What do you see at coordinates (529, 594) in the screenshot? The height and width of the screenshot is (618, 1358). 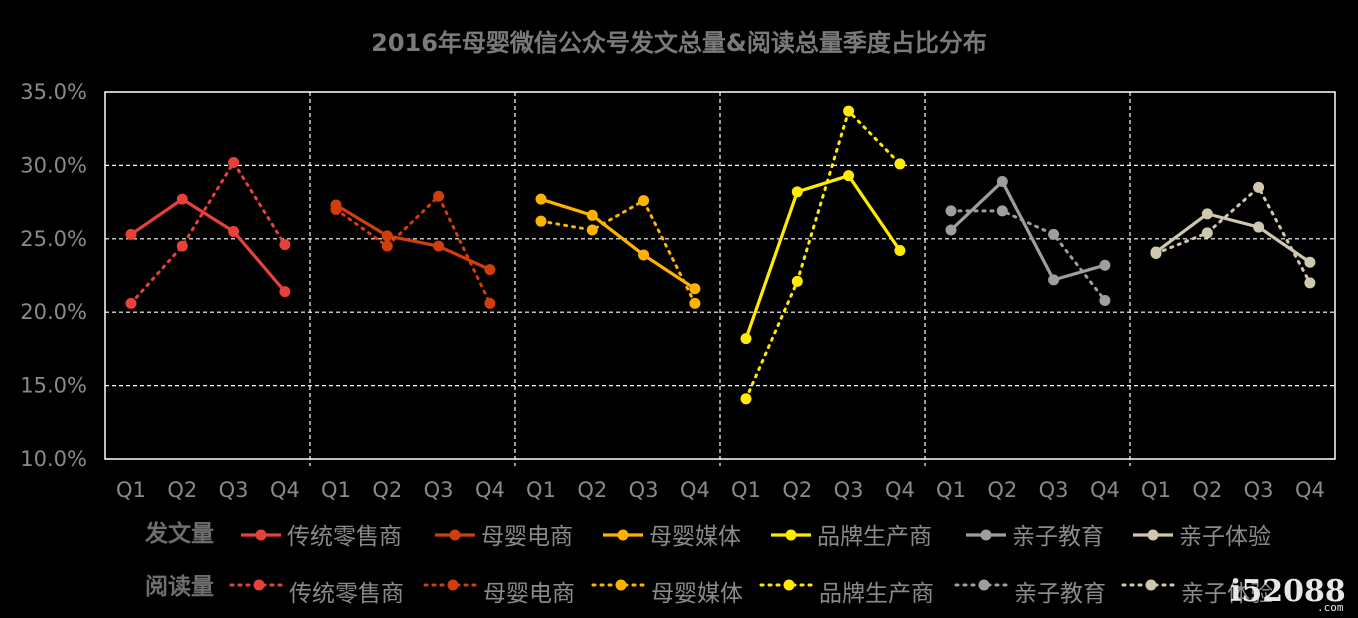 I see `legend-reads-label: 母婴电商` at bounding box center [529, 594].